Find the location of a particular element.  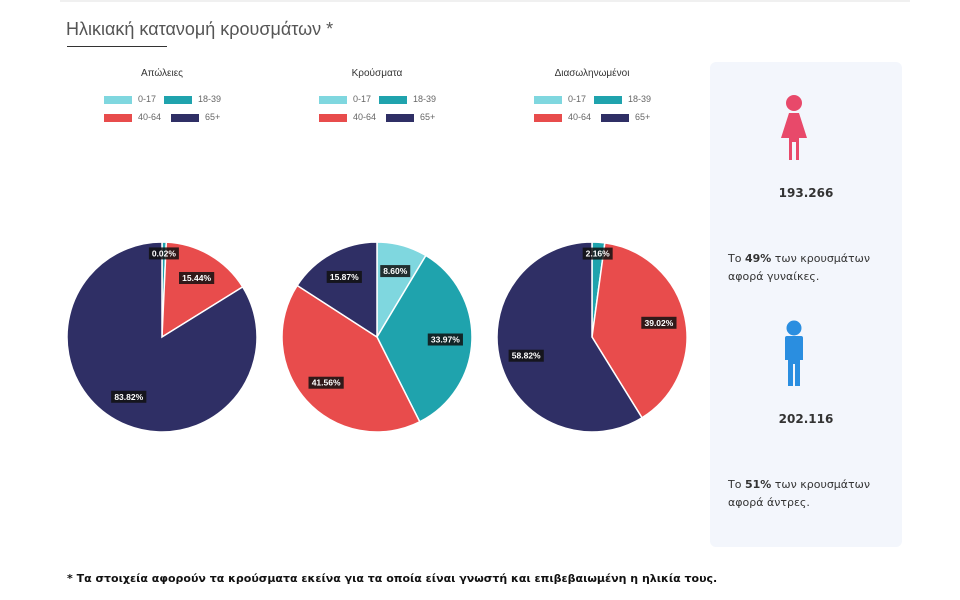

pie-chart: 0.02% 15.44% 83.82% is located at coordinates (162, 337).